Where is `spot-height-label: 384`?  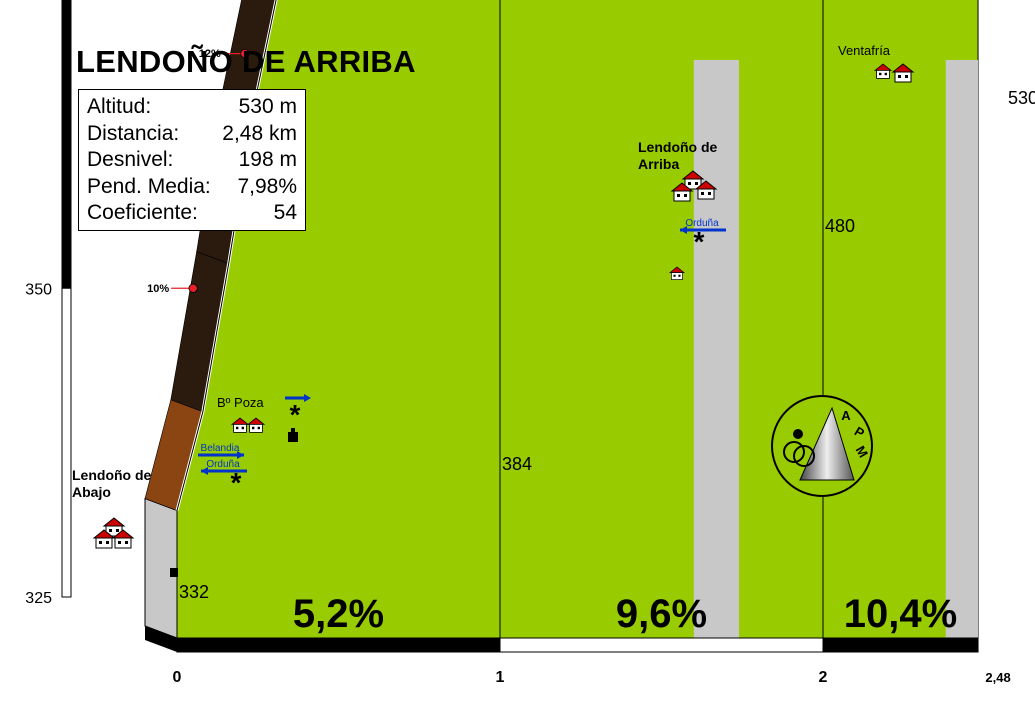 spot-height-label: 384 is located at coordinates (517, 464).